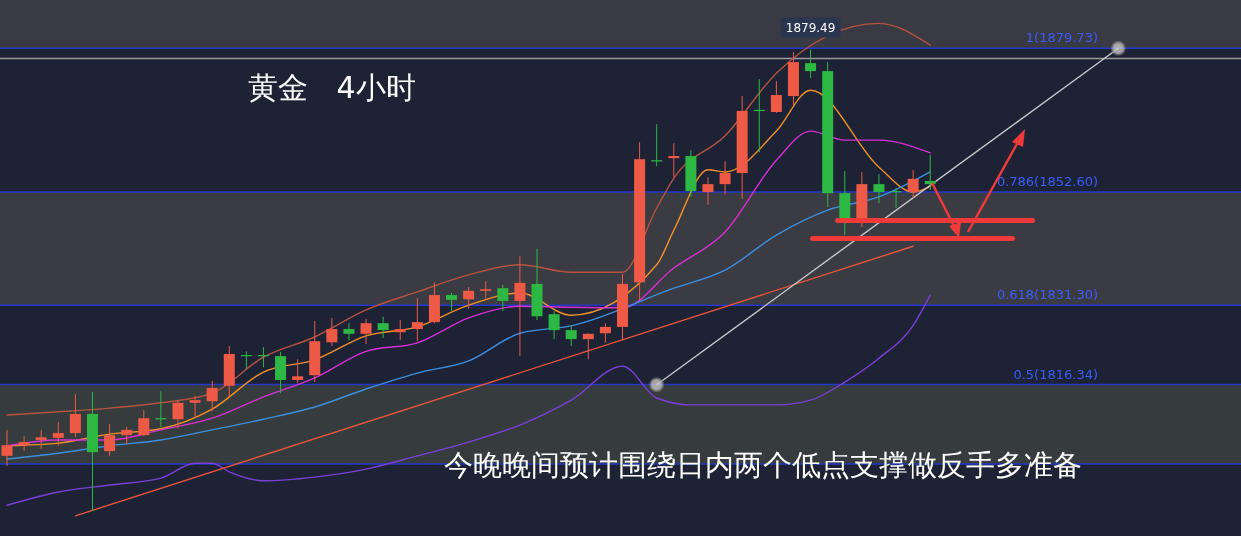 Image resolution: width=1241 pixels, height=536 pixels. Describe the element at coordinates (332, 87) in the screenshot. I see `text: 黄金 4小时` at that location.